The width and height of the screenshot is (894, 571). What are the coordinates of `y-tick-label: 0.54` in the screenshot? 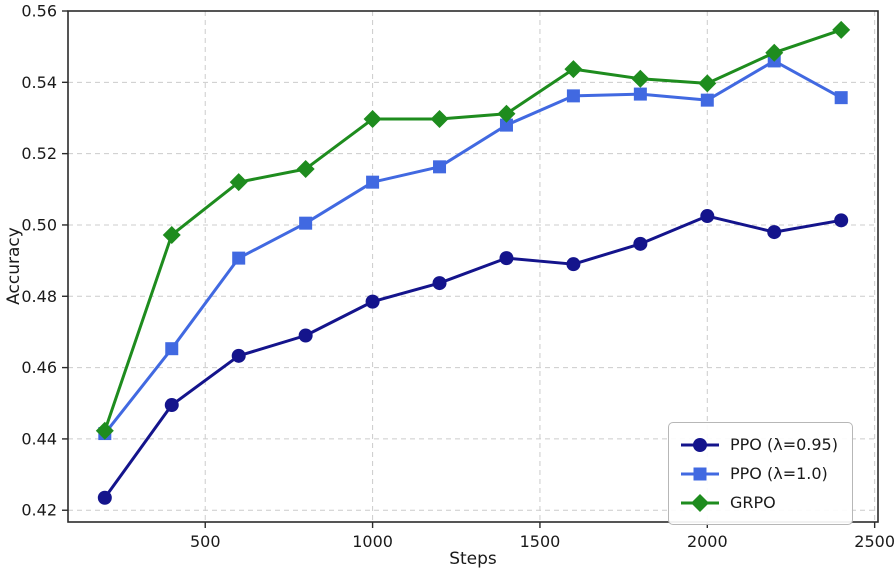 It's located at (39, 82).